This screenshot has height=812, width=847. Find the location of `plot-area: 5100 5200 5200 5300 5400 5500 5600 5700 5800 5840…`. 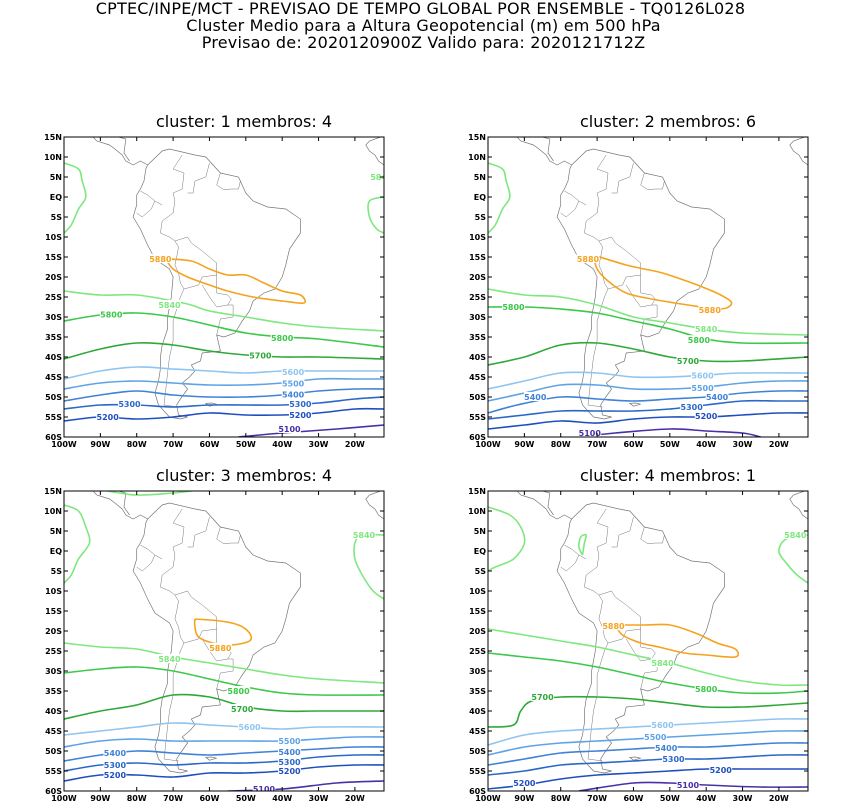

plot-area: 5100 5200 5200 5300 5400 5500 5600 5700 5800 5840… is located at coordinates (648, 641).